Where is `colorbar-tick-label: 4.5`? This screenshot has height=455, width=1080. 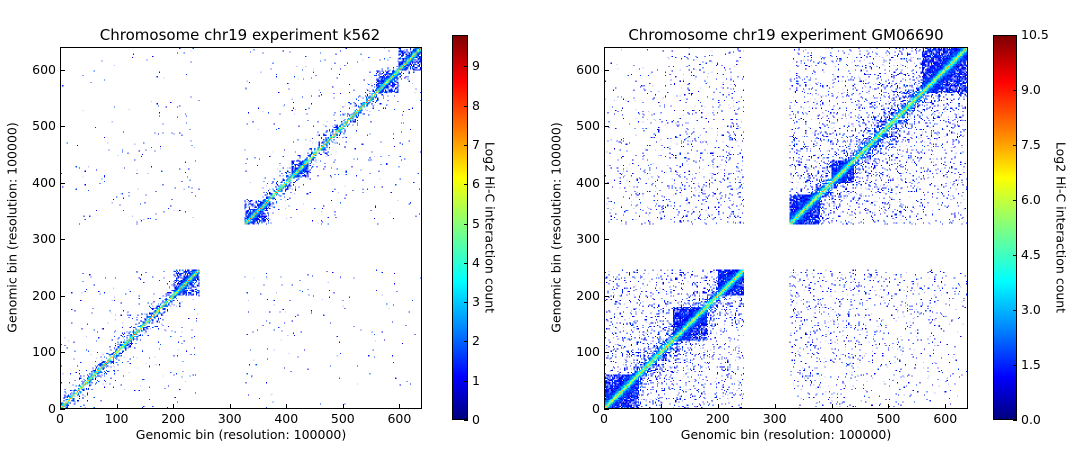 colorbar-tick-label: 4.5 is located at coordinates (1031, 254).